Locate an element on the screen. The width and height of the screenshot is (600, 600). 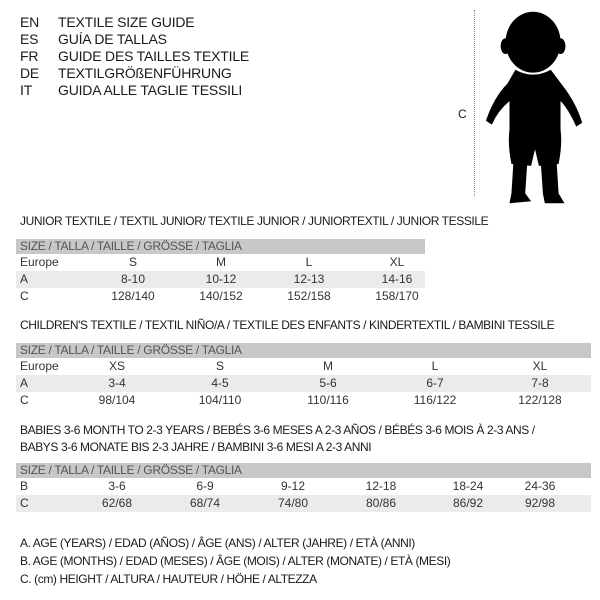
table-cell: 9-12 is located at coordinates (293, 486).